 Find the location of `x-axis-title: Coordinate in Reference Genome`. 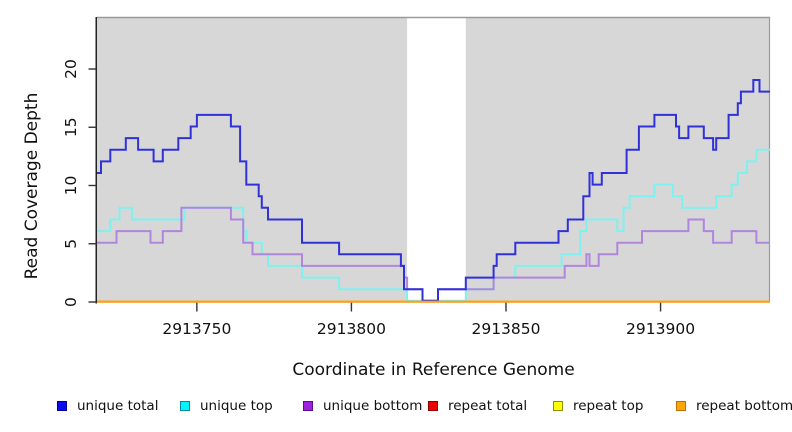

x-axis-title: Coordinate in Reference Genome is located at coordinates (433, 370).